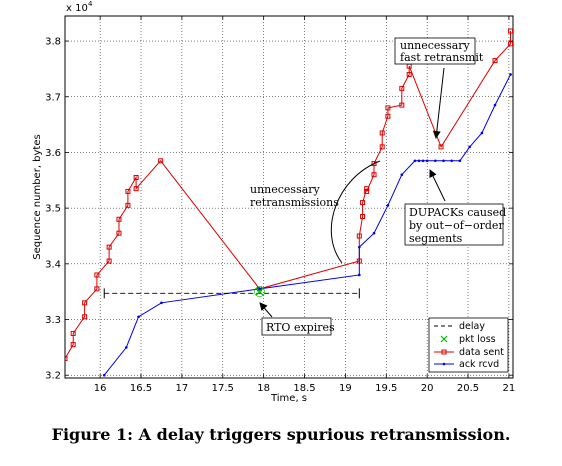 The height and width of the screenshot is (466, 562). Describe the element at coordinates (77, 8) in the screenshot. I see `y-multiplier: x 10` at that location.